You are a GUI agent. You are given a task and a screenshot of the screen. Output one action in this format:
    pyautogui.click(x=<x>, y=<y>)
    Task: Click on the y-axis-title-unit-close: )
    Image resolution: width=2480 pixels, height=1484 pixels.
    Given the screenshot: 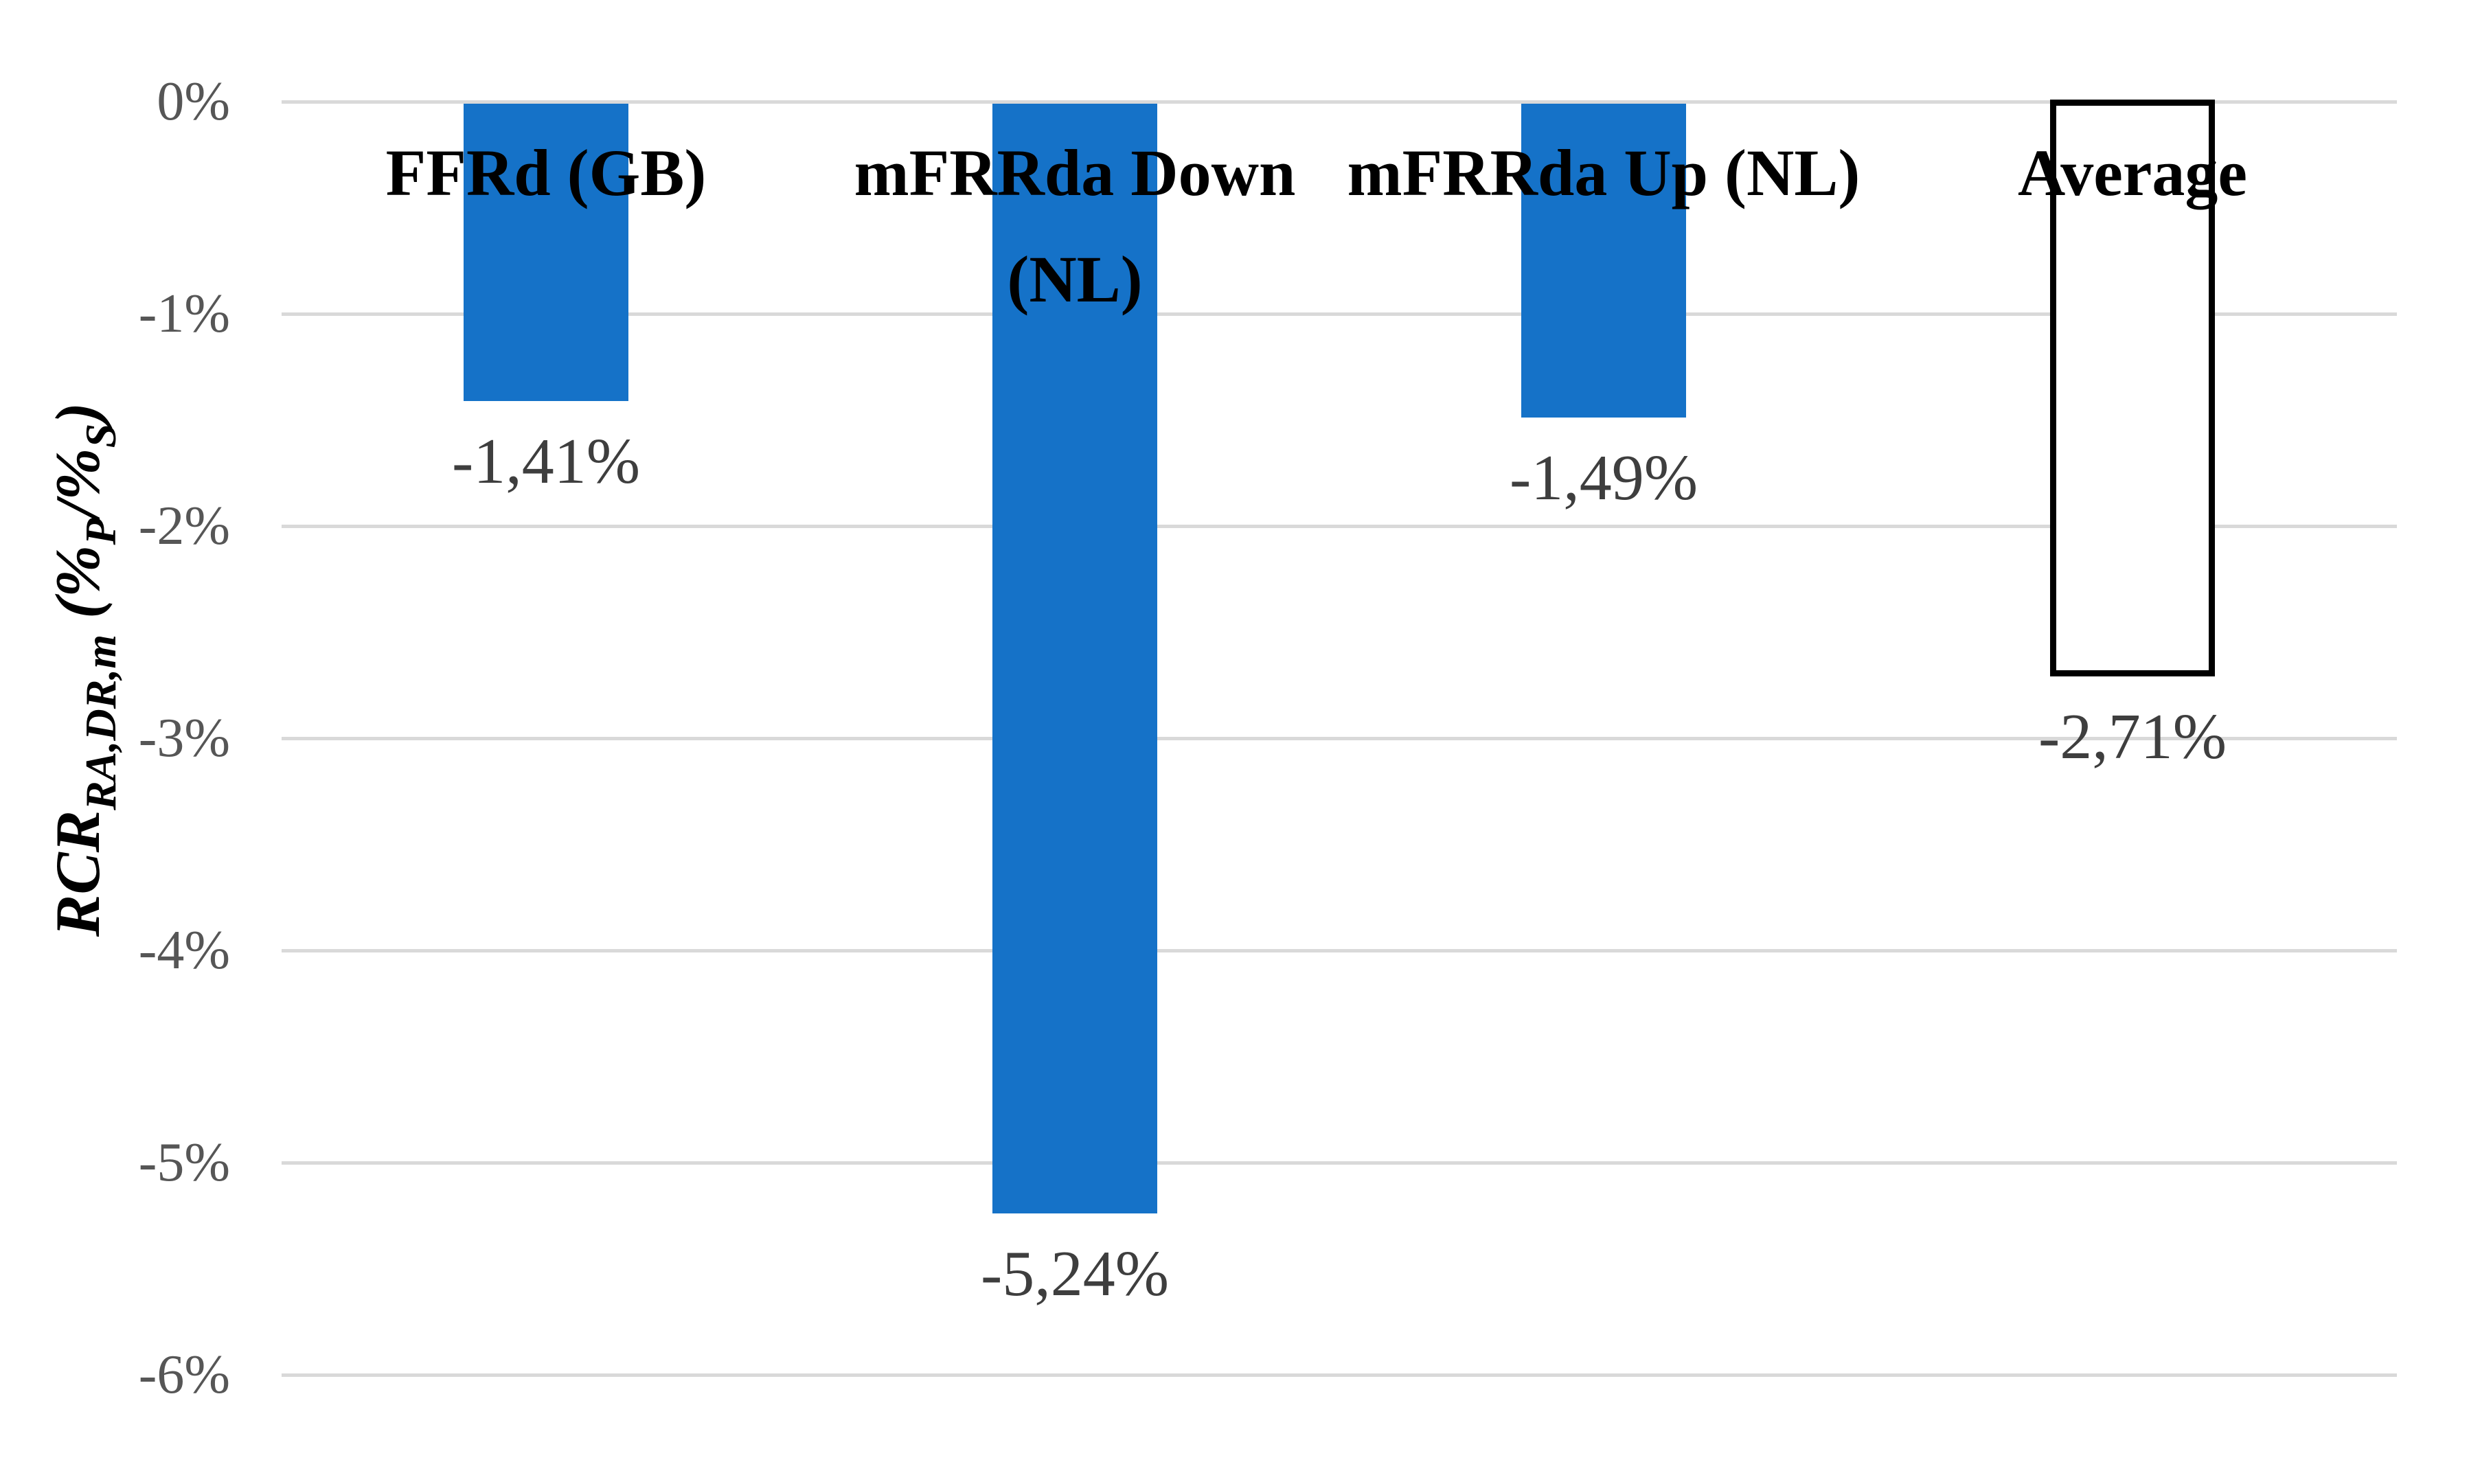 What is the action you would take?
    pyautogui.click(x=78, y=413)
    